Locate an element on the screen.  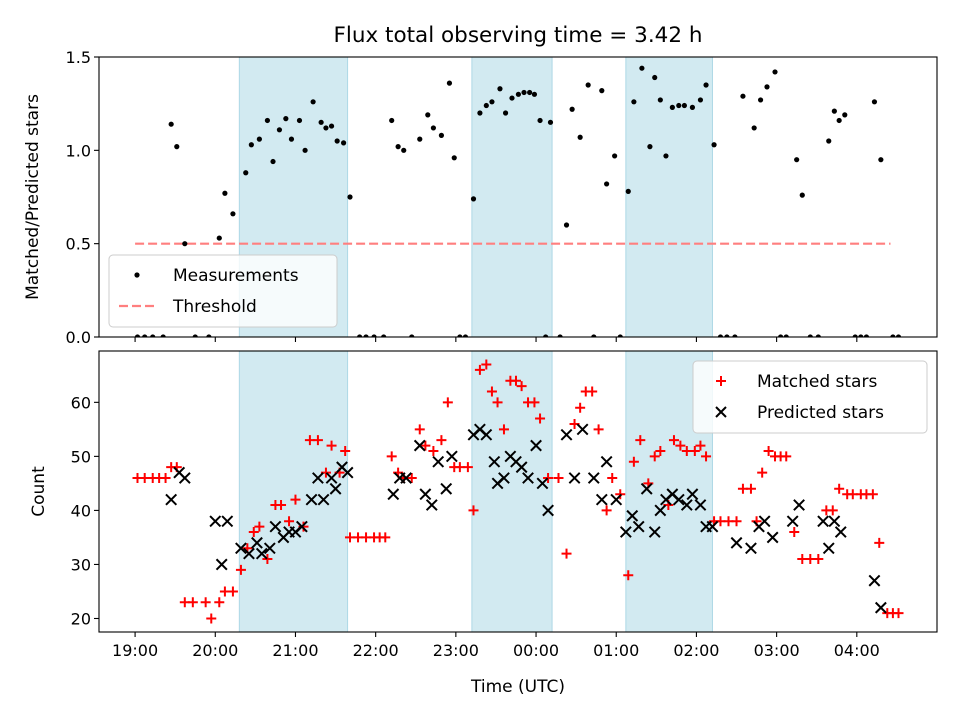
legend-label-matched-stars: Matched stars is located at coordinates (817, 382).